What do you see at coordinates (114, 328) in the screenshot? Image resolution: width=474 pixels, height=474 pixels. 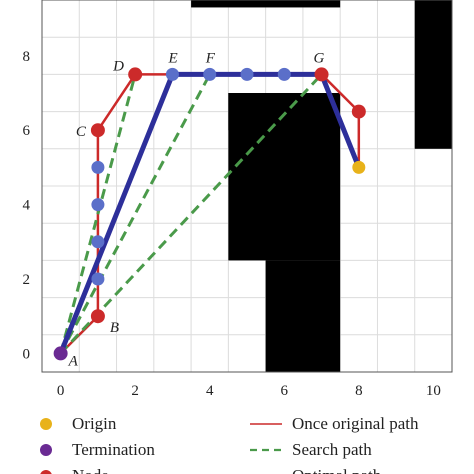 I see `point-label-b: B` at bounding box center [114, 328].